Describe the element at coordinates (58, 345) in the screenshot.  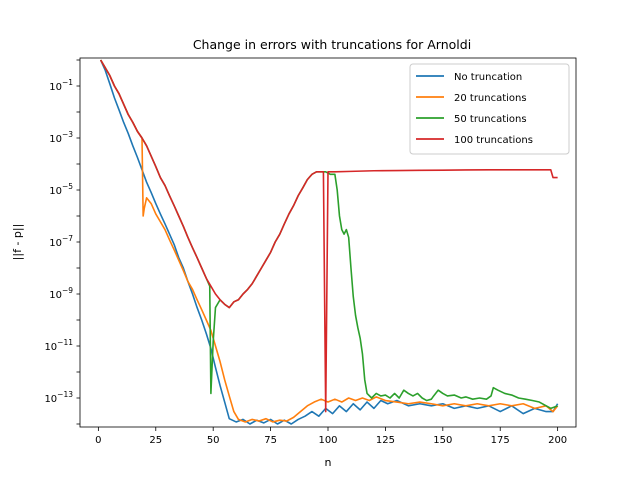
I see `y-tick-label: 10⁻¹¹` at that location.